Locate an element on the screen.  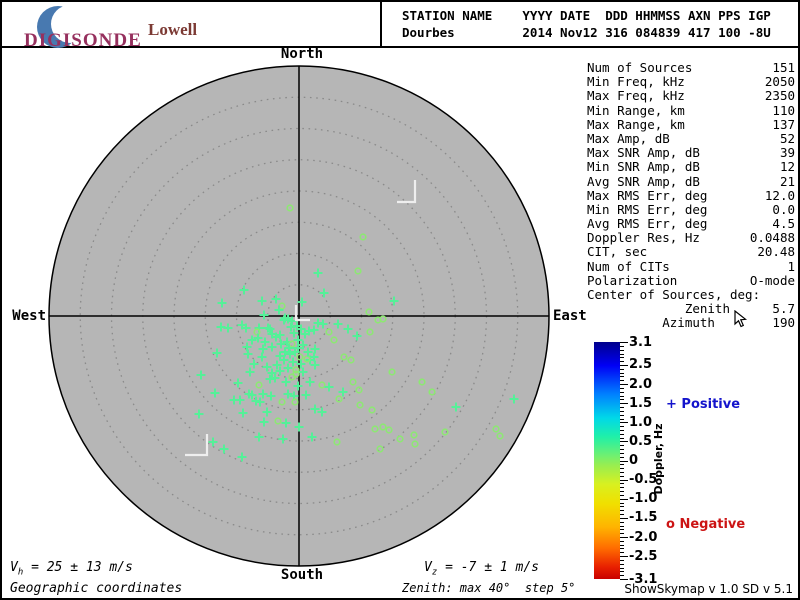
mouse-cursor is located at coordinates (741, 319).